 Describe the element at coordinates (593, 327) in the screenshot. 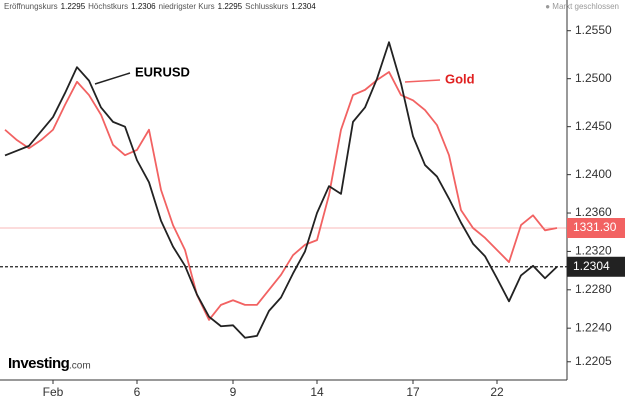

I see `y-tick-label: 1.2240` at that location.